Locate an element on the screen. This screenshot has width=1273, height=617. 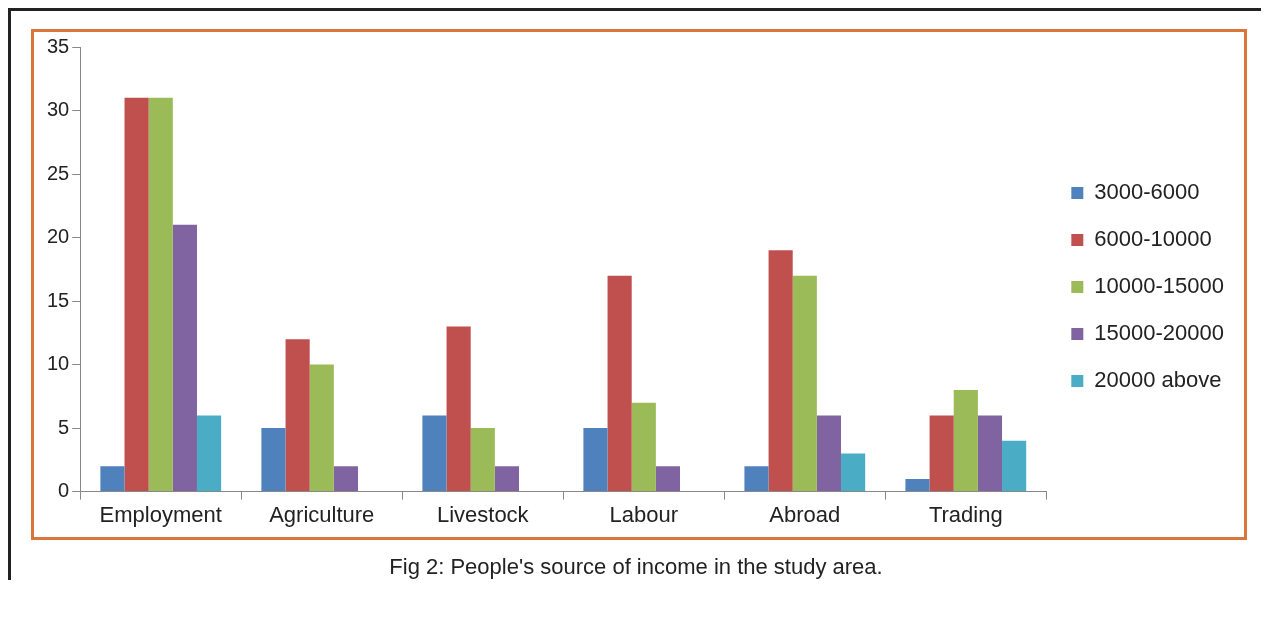
y-tick-label: 20 is located at coordinates (58, 236).